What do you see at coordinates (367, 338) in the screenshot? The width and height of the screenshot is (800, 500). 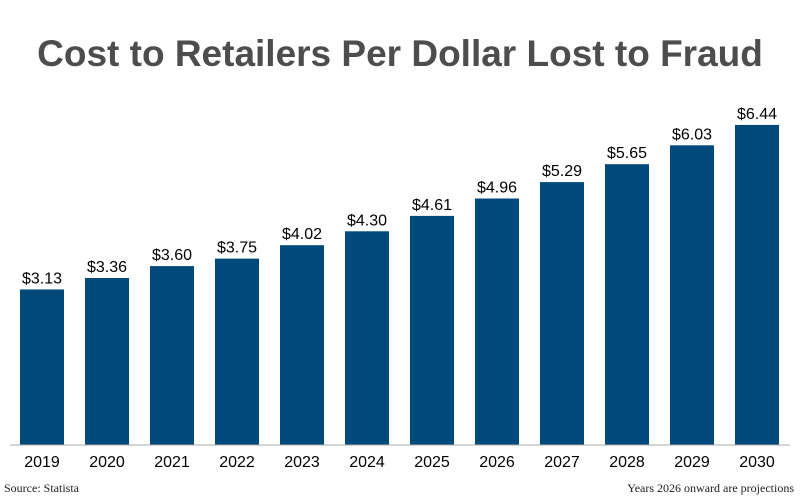 I see `bar-2024` at bounding box center [367, 338].